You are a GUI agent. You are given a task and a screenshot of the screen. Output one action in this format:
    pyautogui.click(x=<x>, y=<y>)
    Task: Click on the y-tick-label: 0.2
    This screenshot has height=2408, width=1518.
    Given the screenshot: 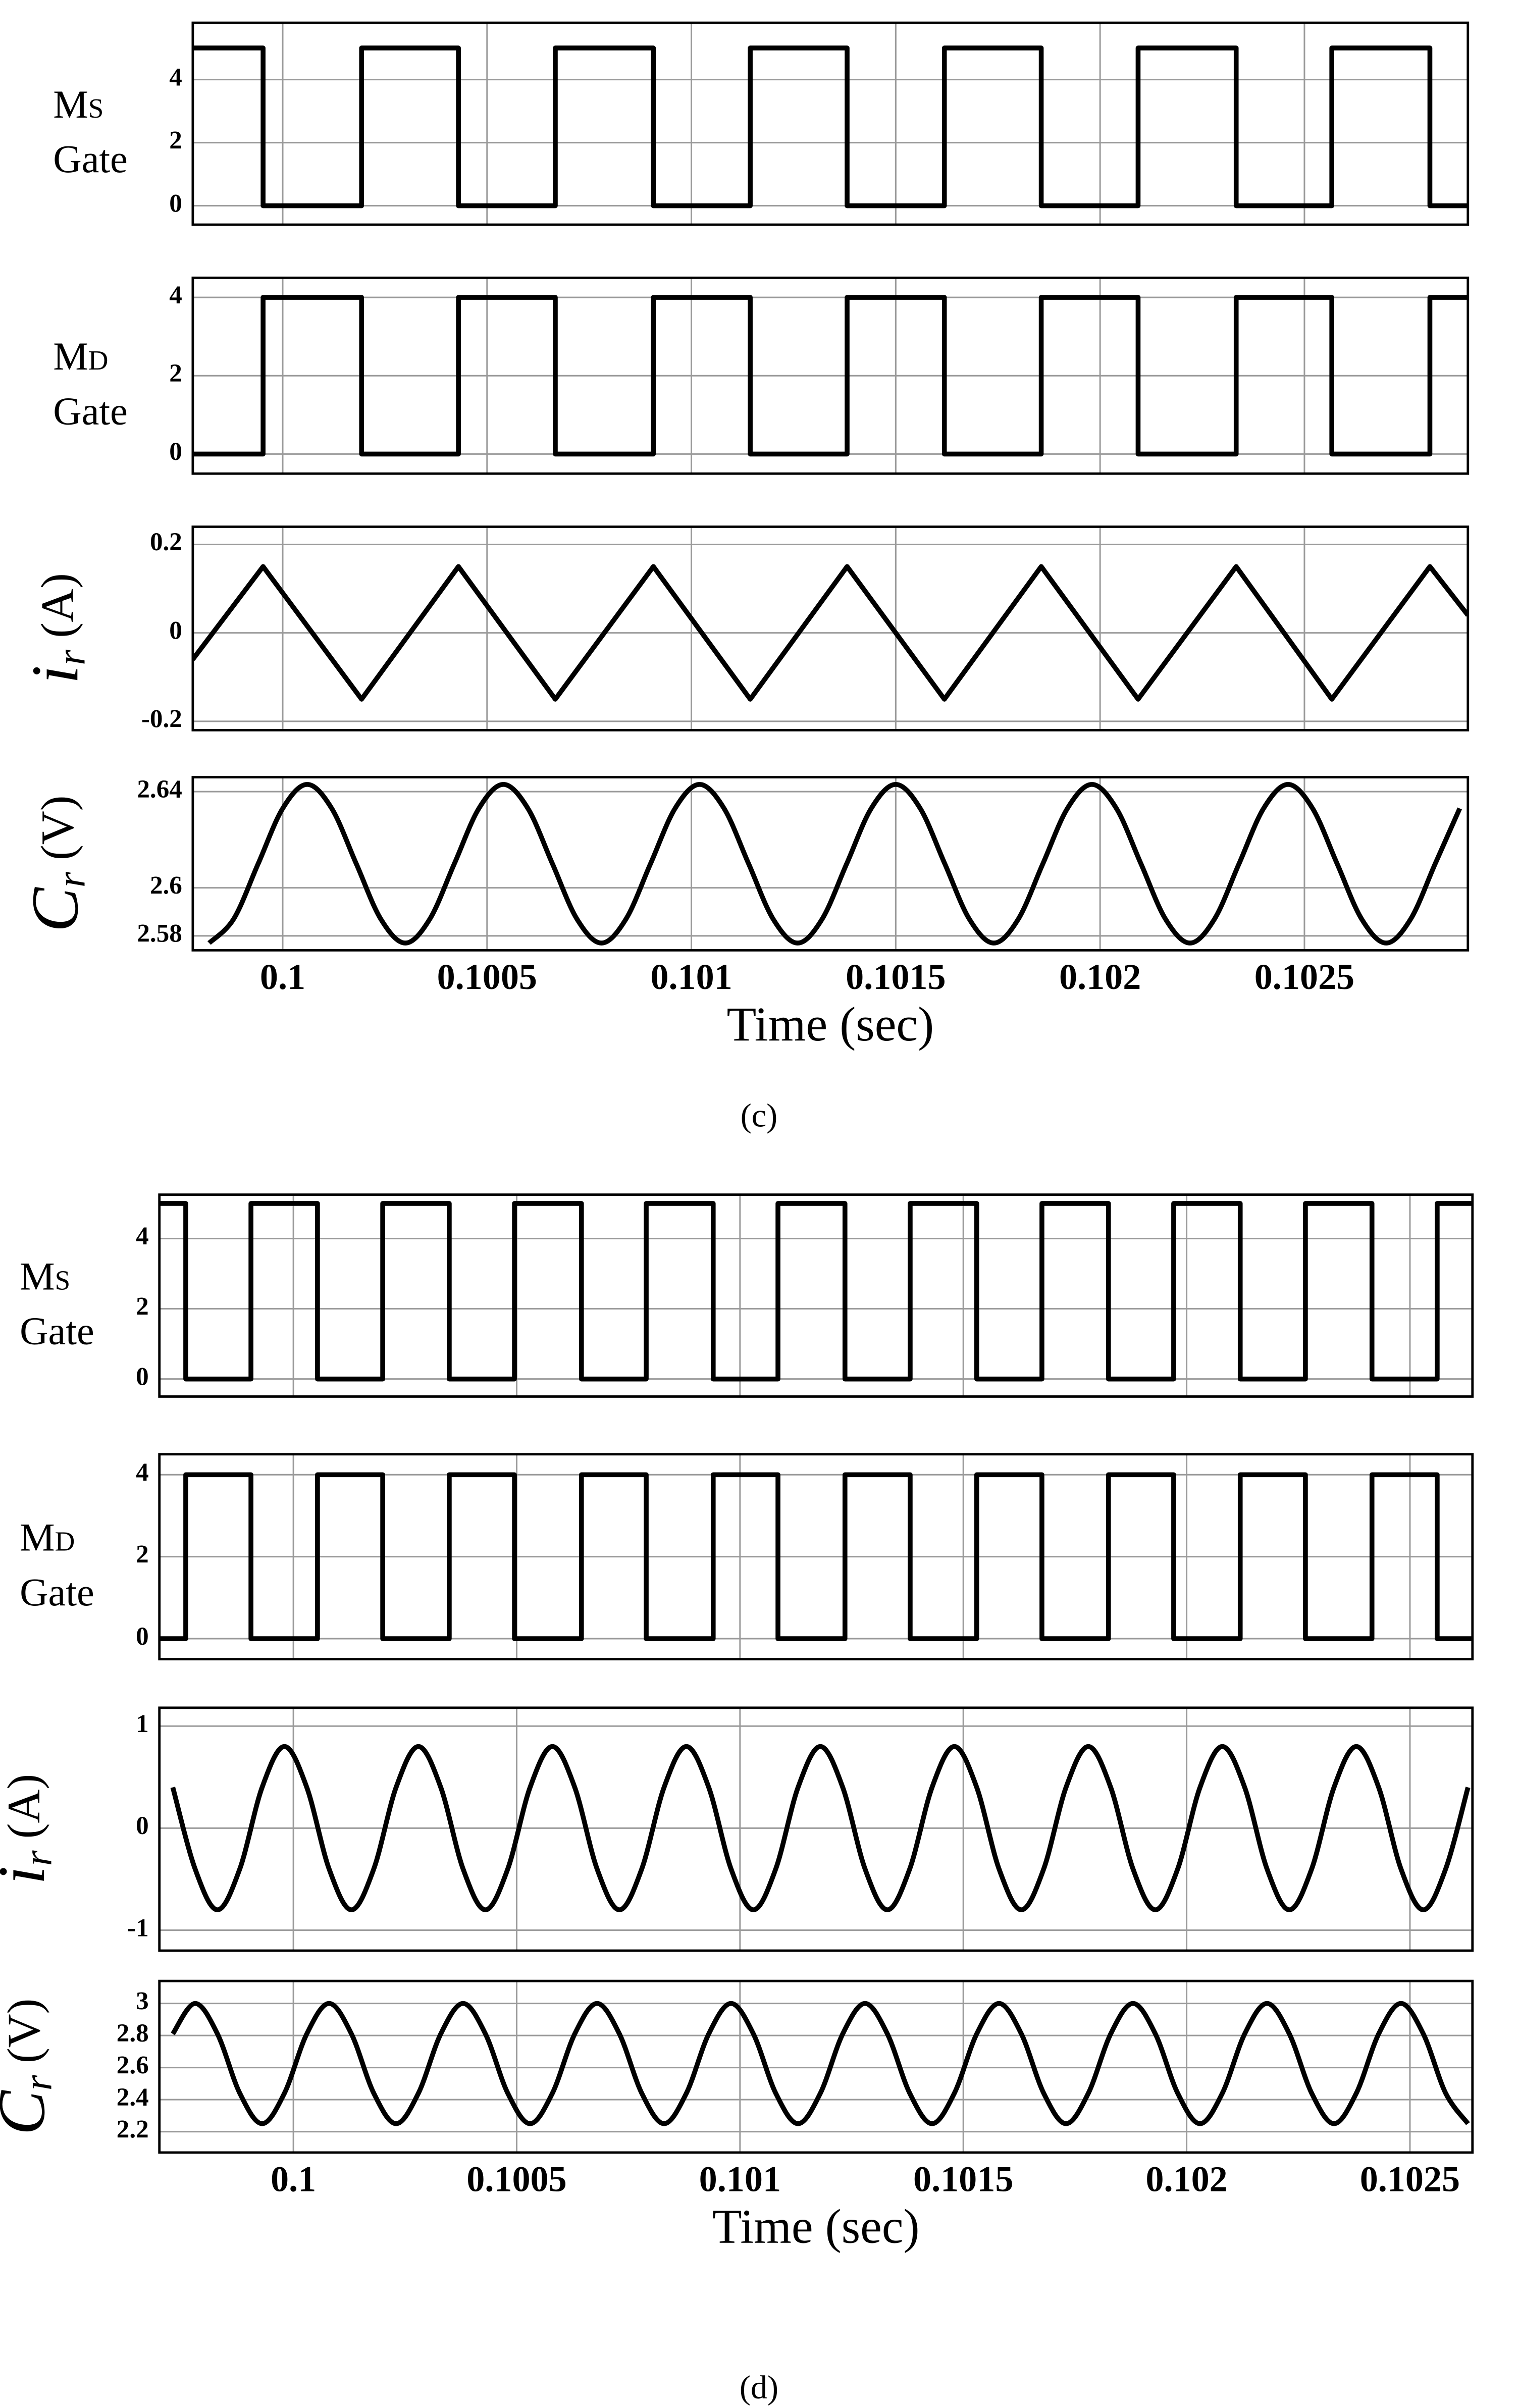 What is the action you would take?
    pyautogui.click(x=166, y=542)
    